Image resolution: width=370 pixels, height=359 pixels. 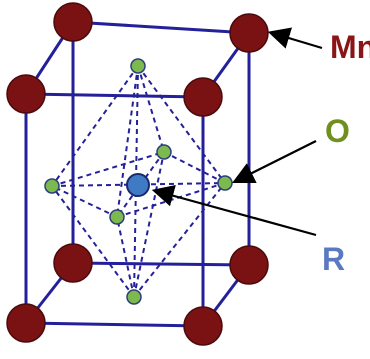 I want to click on edge-back-top, so click(x=161, y=27).